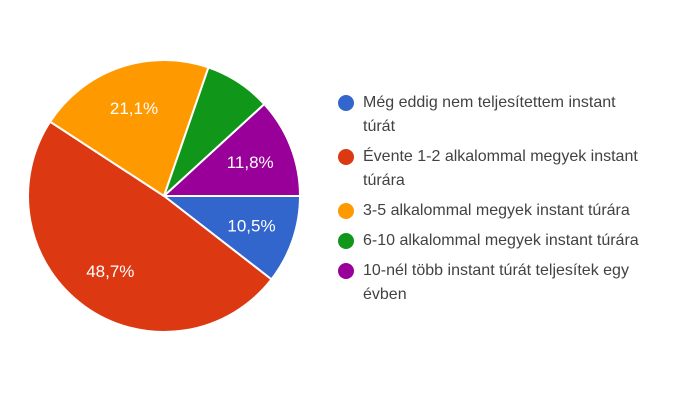 The width and height of the screenshot is (700, 400). I want to click on legend-label-line: évben, so click(385, 294).